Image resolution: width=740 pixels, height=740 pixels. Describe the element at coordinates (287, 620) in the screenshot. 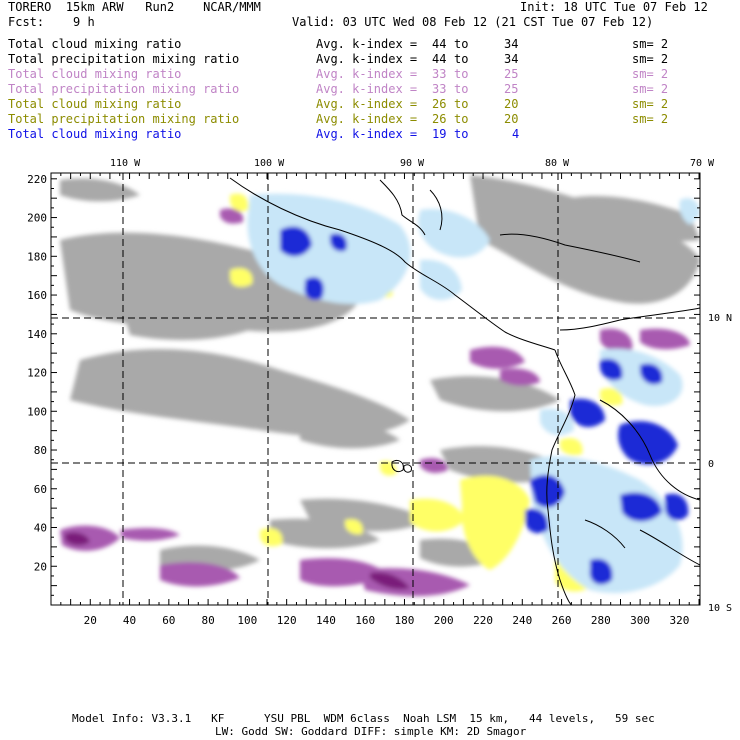

I see `x-tick-label: 120` at that location.